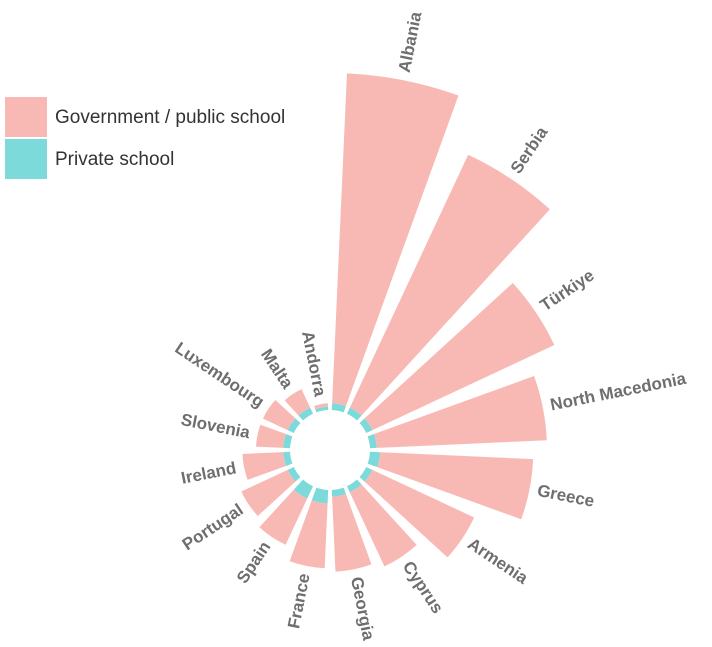 The image size is (712, 647). What do you see at coordinates (362, 608) in the screenshot?
I see `category-label: Georgia` at bounding box center [362, 608].